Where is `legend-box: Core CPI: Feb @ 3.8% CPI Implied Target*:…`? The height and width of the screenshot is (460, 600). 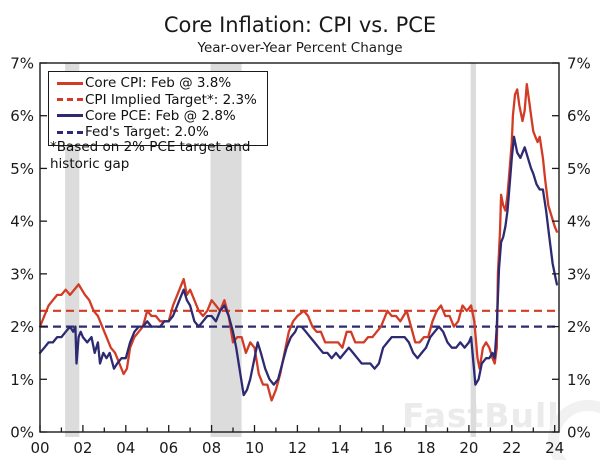
legend-box: Core CPI: Feb @ 3.8% CPI Implied Target*:… is located at coordinates (158, 108).